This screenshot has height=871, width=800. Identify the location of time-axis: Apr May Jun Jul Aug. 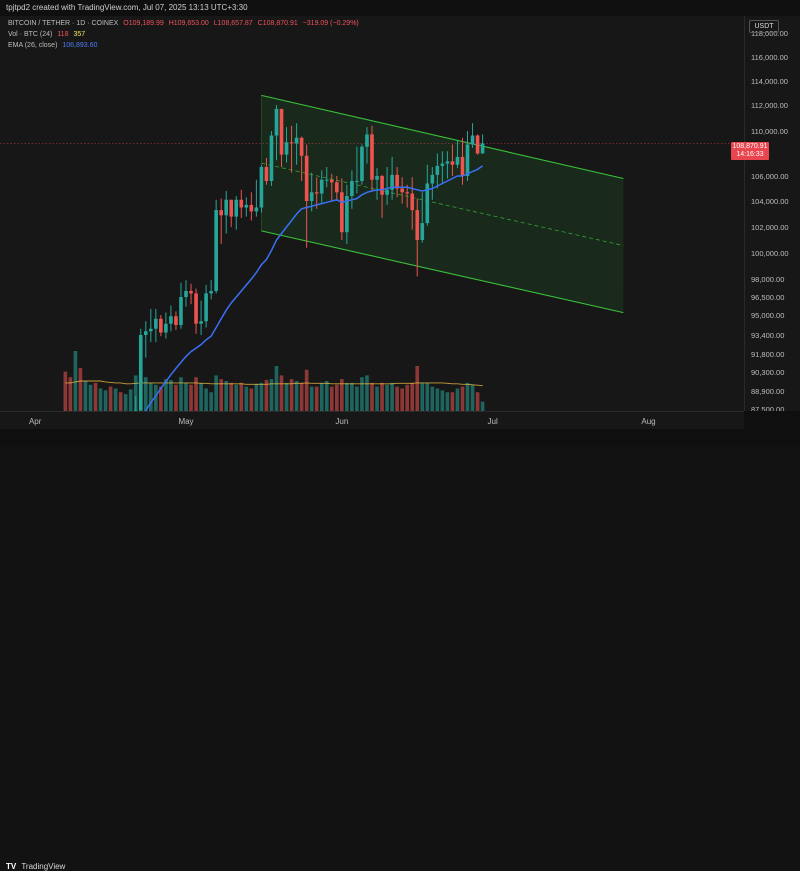
(372, 420).